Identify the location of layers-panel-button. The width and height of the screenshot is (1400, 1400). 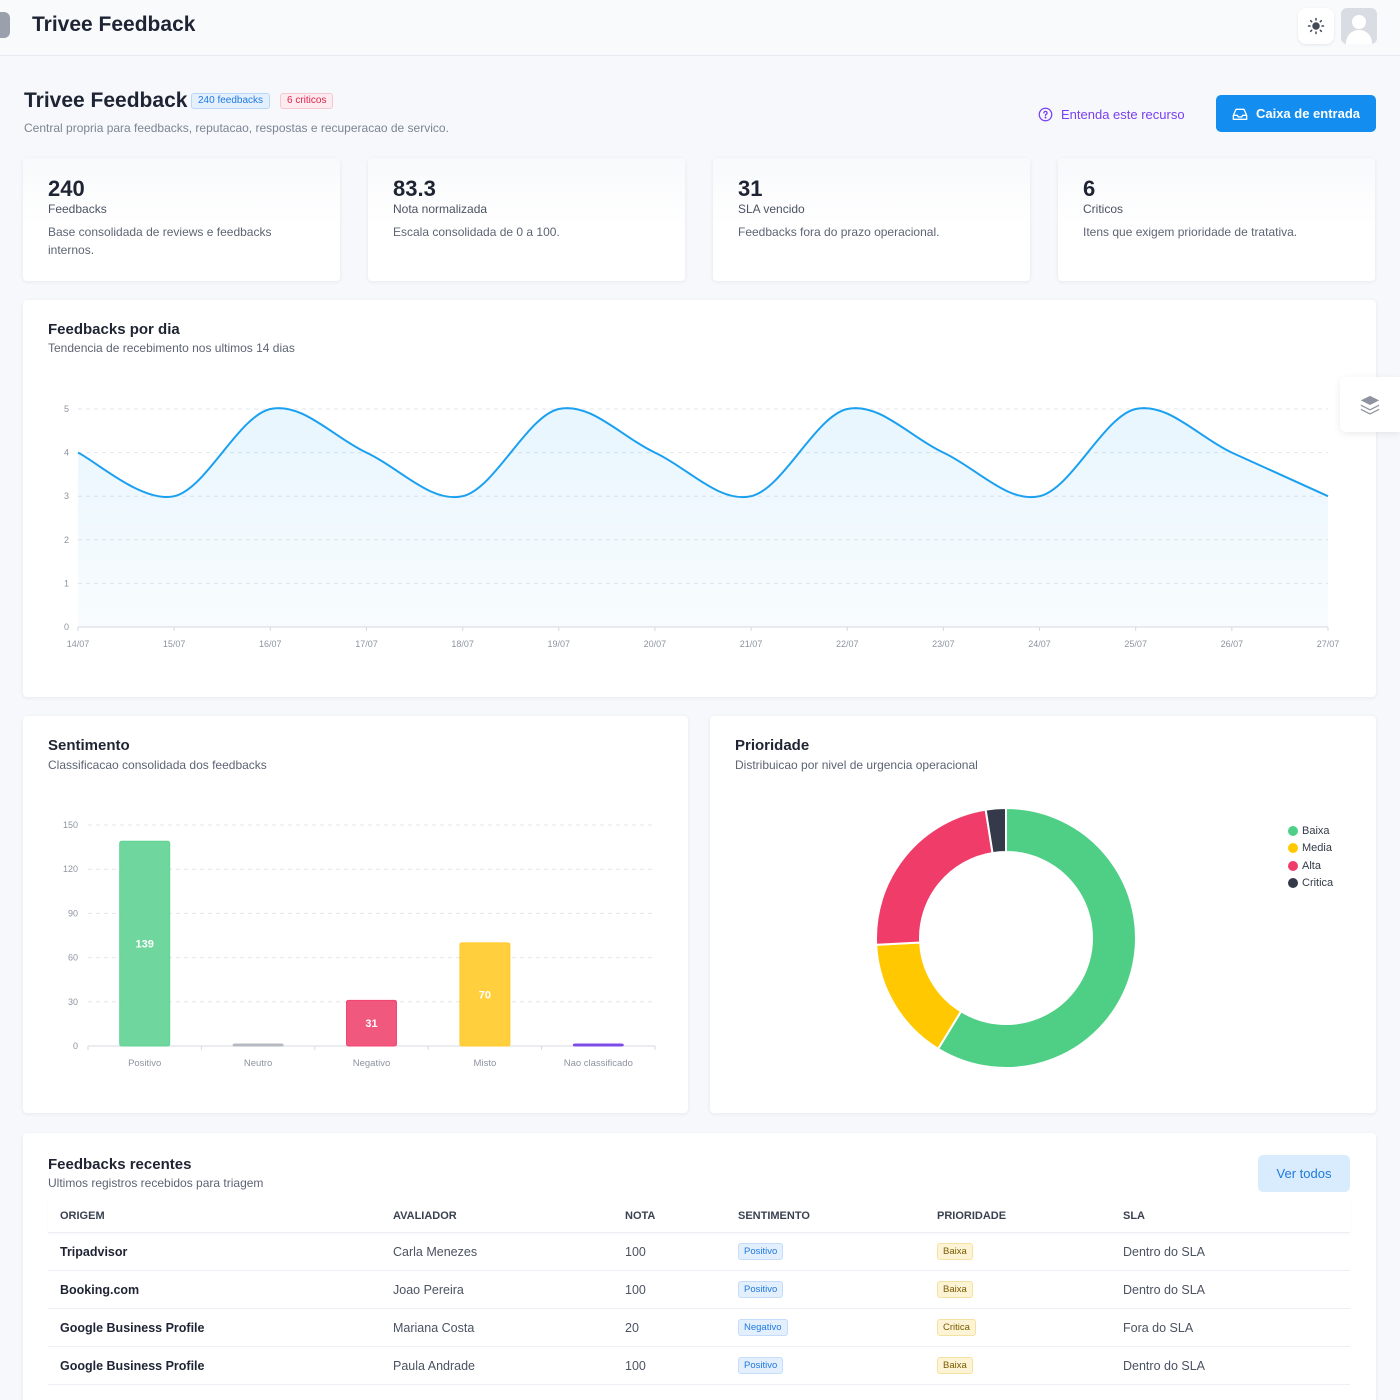
(1370, 404).